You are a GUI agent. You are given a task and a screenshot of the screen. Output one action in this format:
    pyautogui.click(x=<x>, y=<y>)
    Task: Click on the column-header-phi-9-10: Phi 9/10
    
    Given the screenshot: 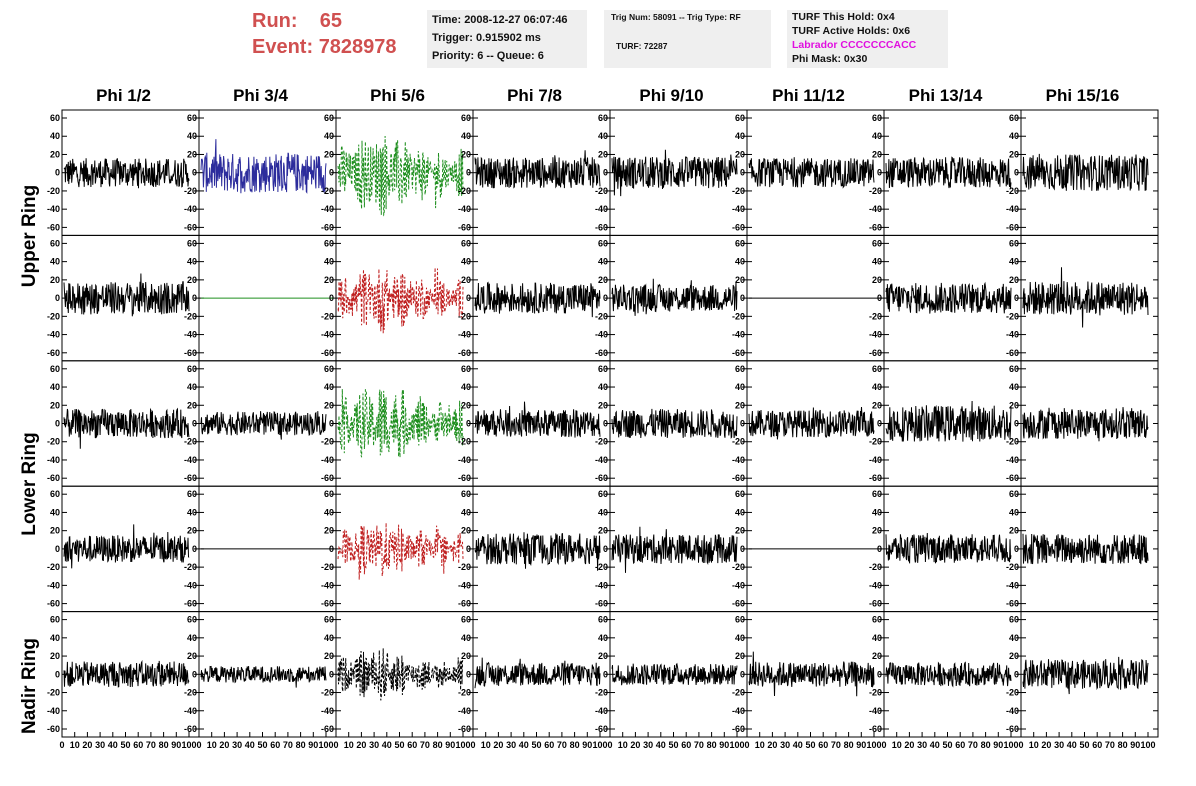 What is the action you would take?
    pyautogui.click(x=671, y=95)
    